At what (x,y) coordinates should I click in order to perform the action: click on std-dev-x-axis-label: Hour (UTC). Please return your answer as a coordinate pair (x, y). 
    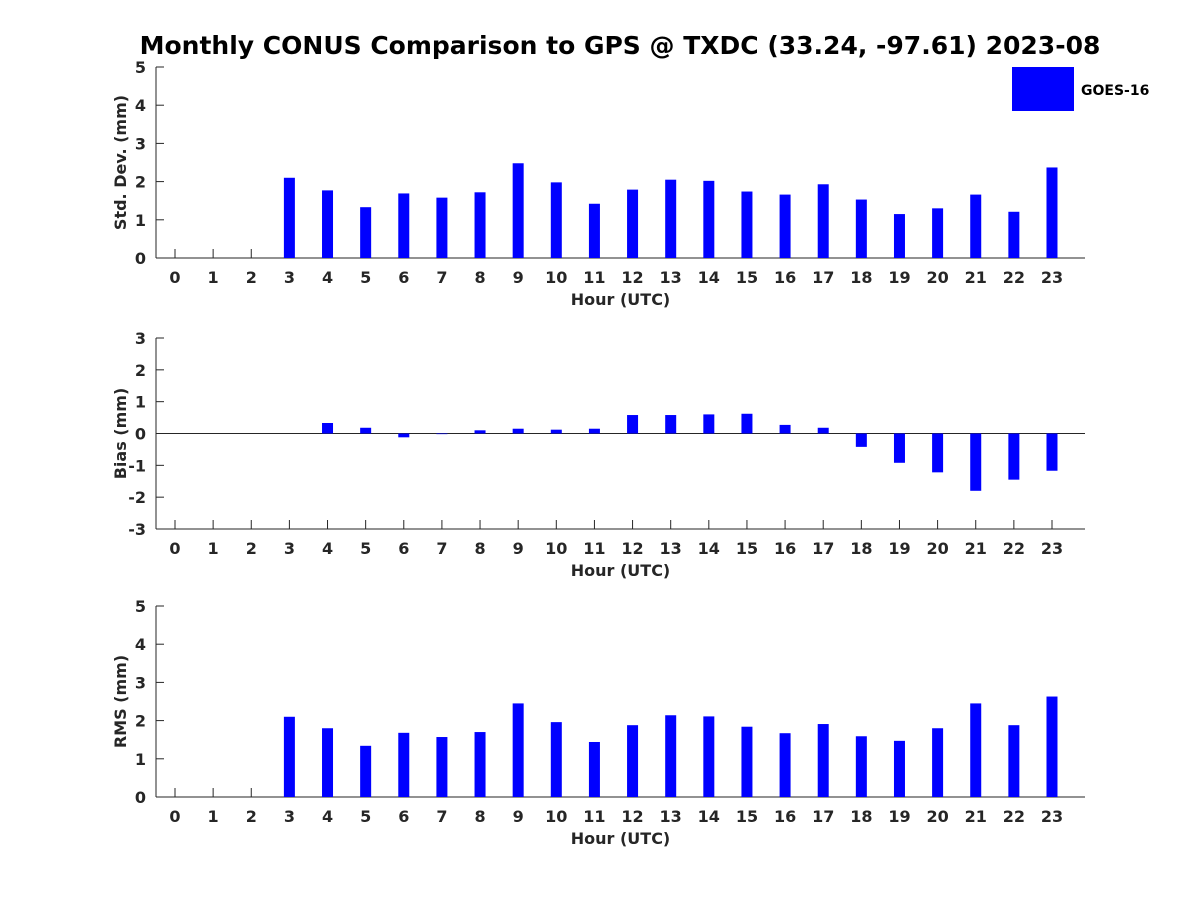
    Looking at the image, I should click on (621, 299).